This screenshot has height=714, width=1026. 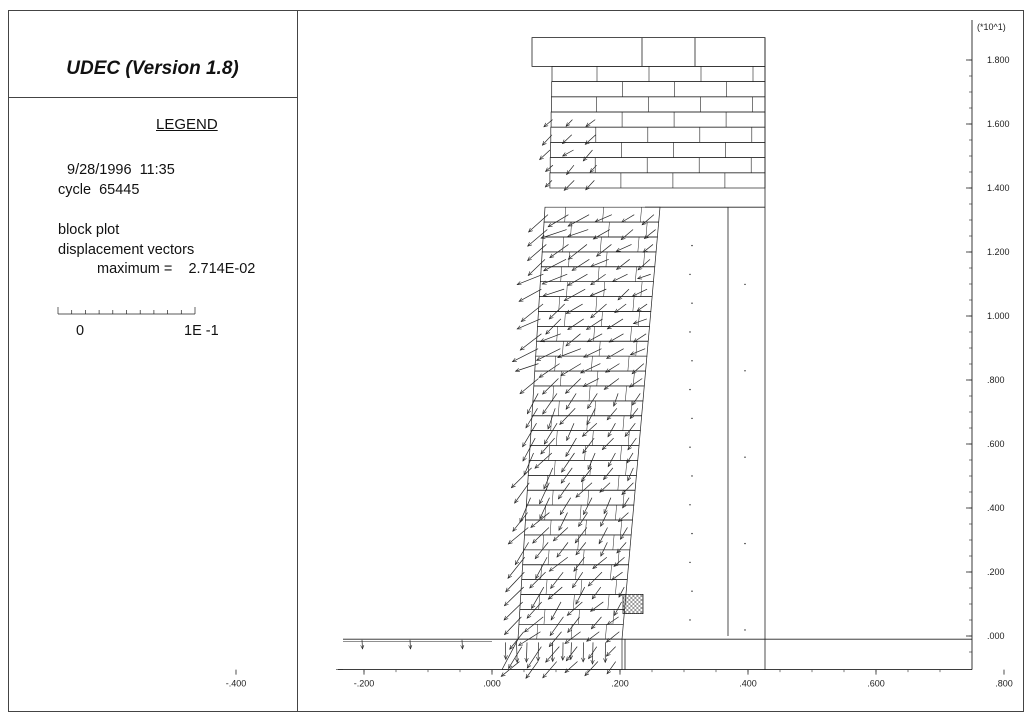 What do you see at coordinates (121, 170) in the screenshot?
I see `legend-date-time: 9/28/1996 11:35` at bounding box center [121, 170].